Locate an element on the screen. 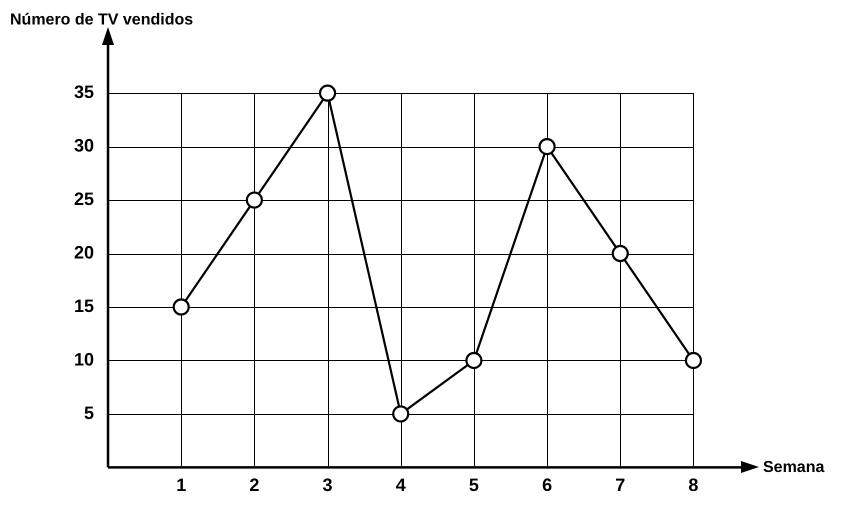 The height and width of the screenshot is (515, 841). y-tick-label: 5 is located at coordinates (89, 412).